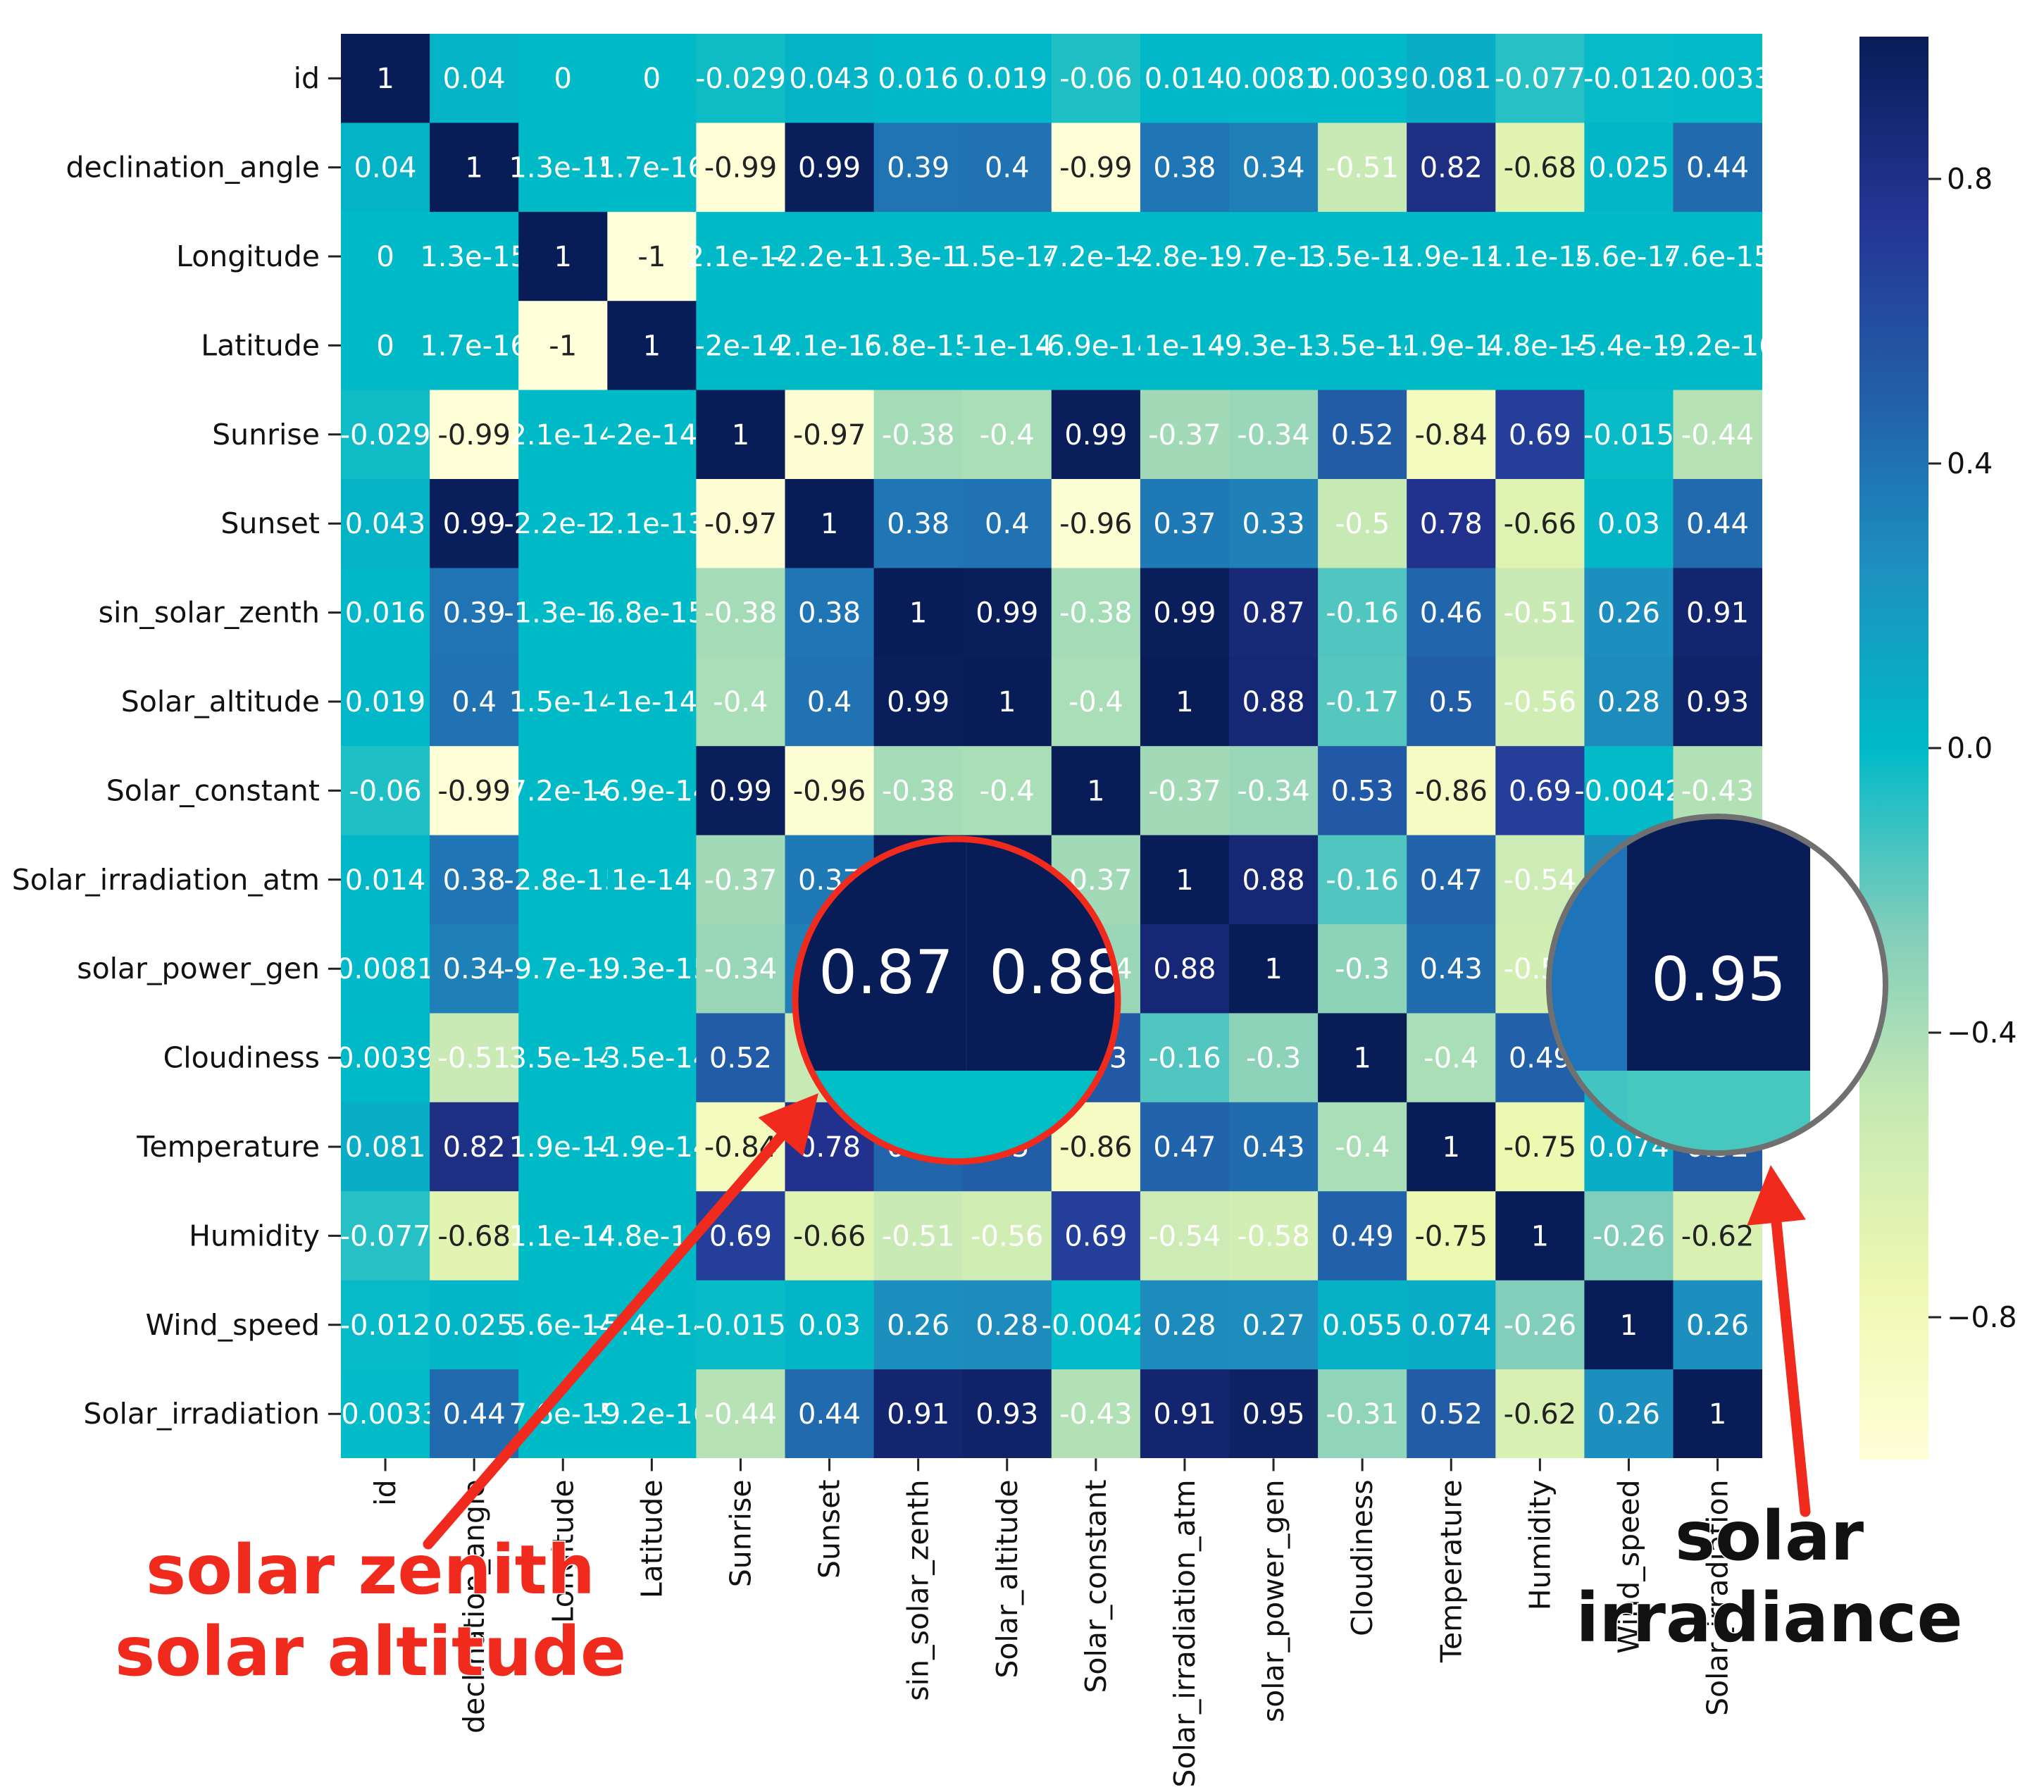 This screenshot has height=1792, width=2044. I want to click on heatmap-cell-label: 0.99, so click(740, 791).